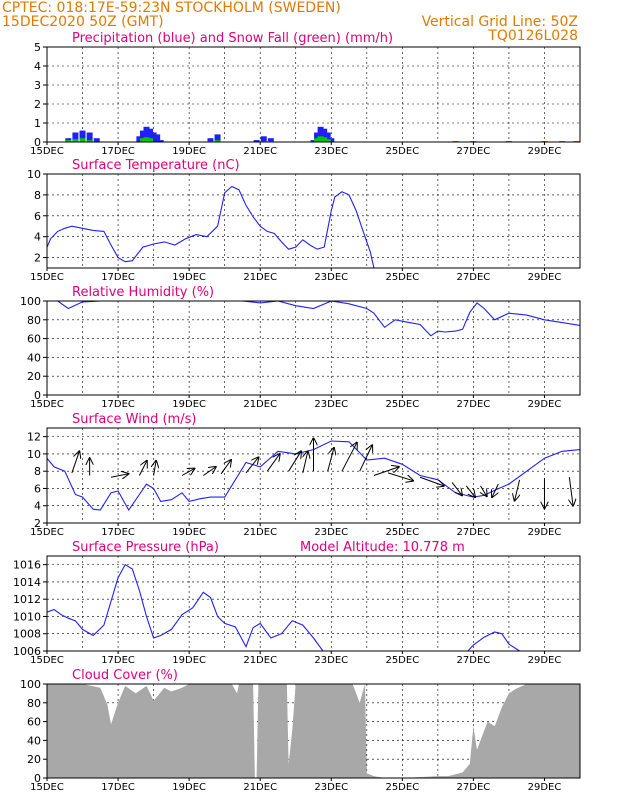 The image size is (618, 800). I want to click on y-tick-label: 1, so click(37, 123).